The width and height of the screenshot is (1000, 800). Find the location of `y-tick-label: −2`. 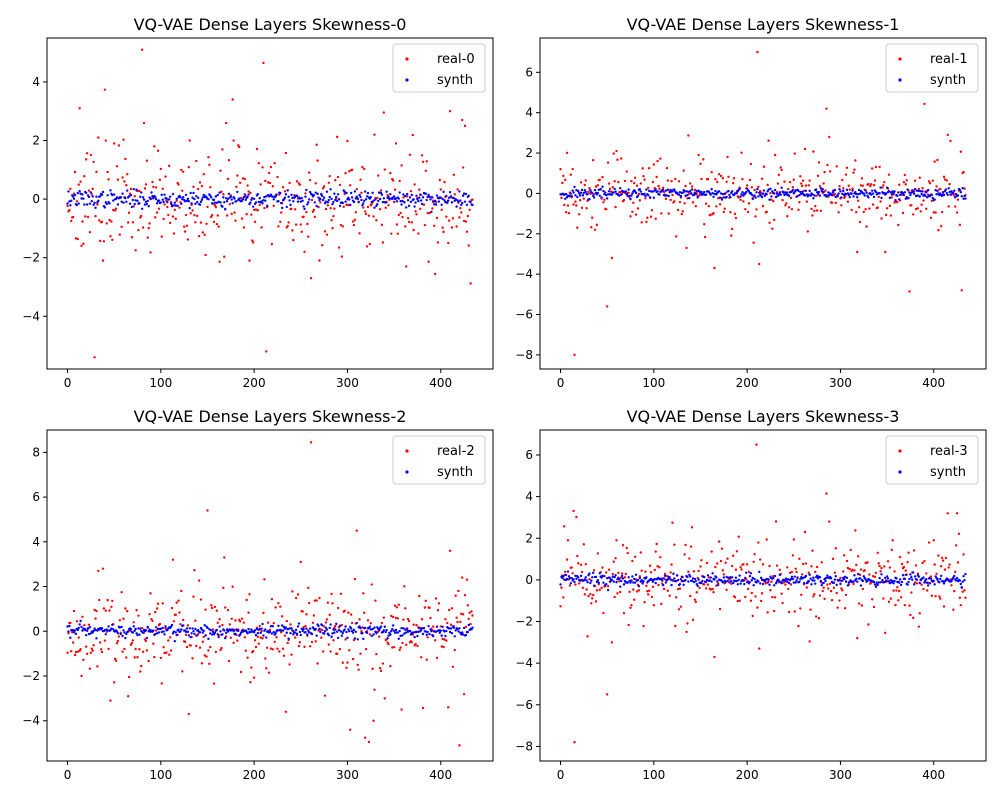

y-tick-label: −2 is located at coordinates (524, 234).